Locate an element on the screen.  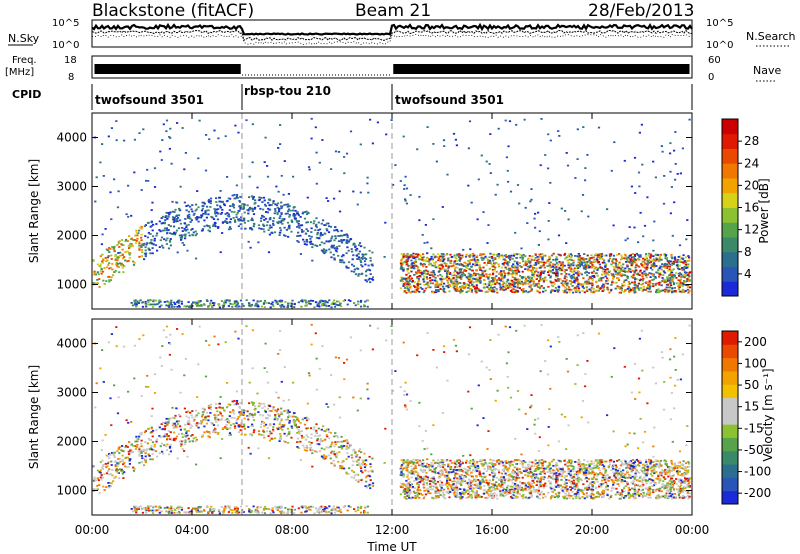
nave-tick-high: 60 is located at coordinates (714, 60).